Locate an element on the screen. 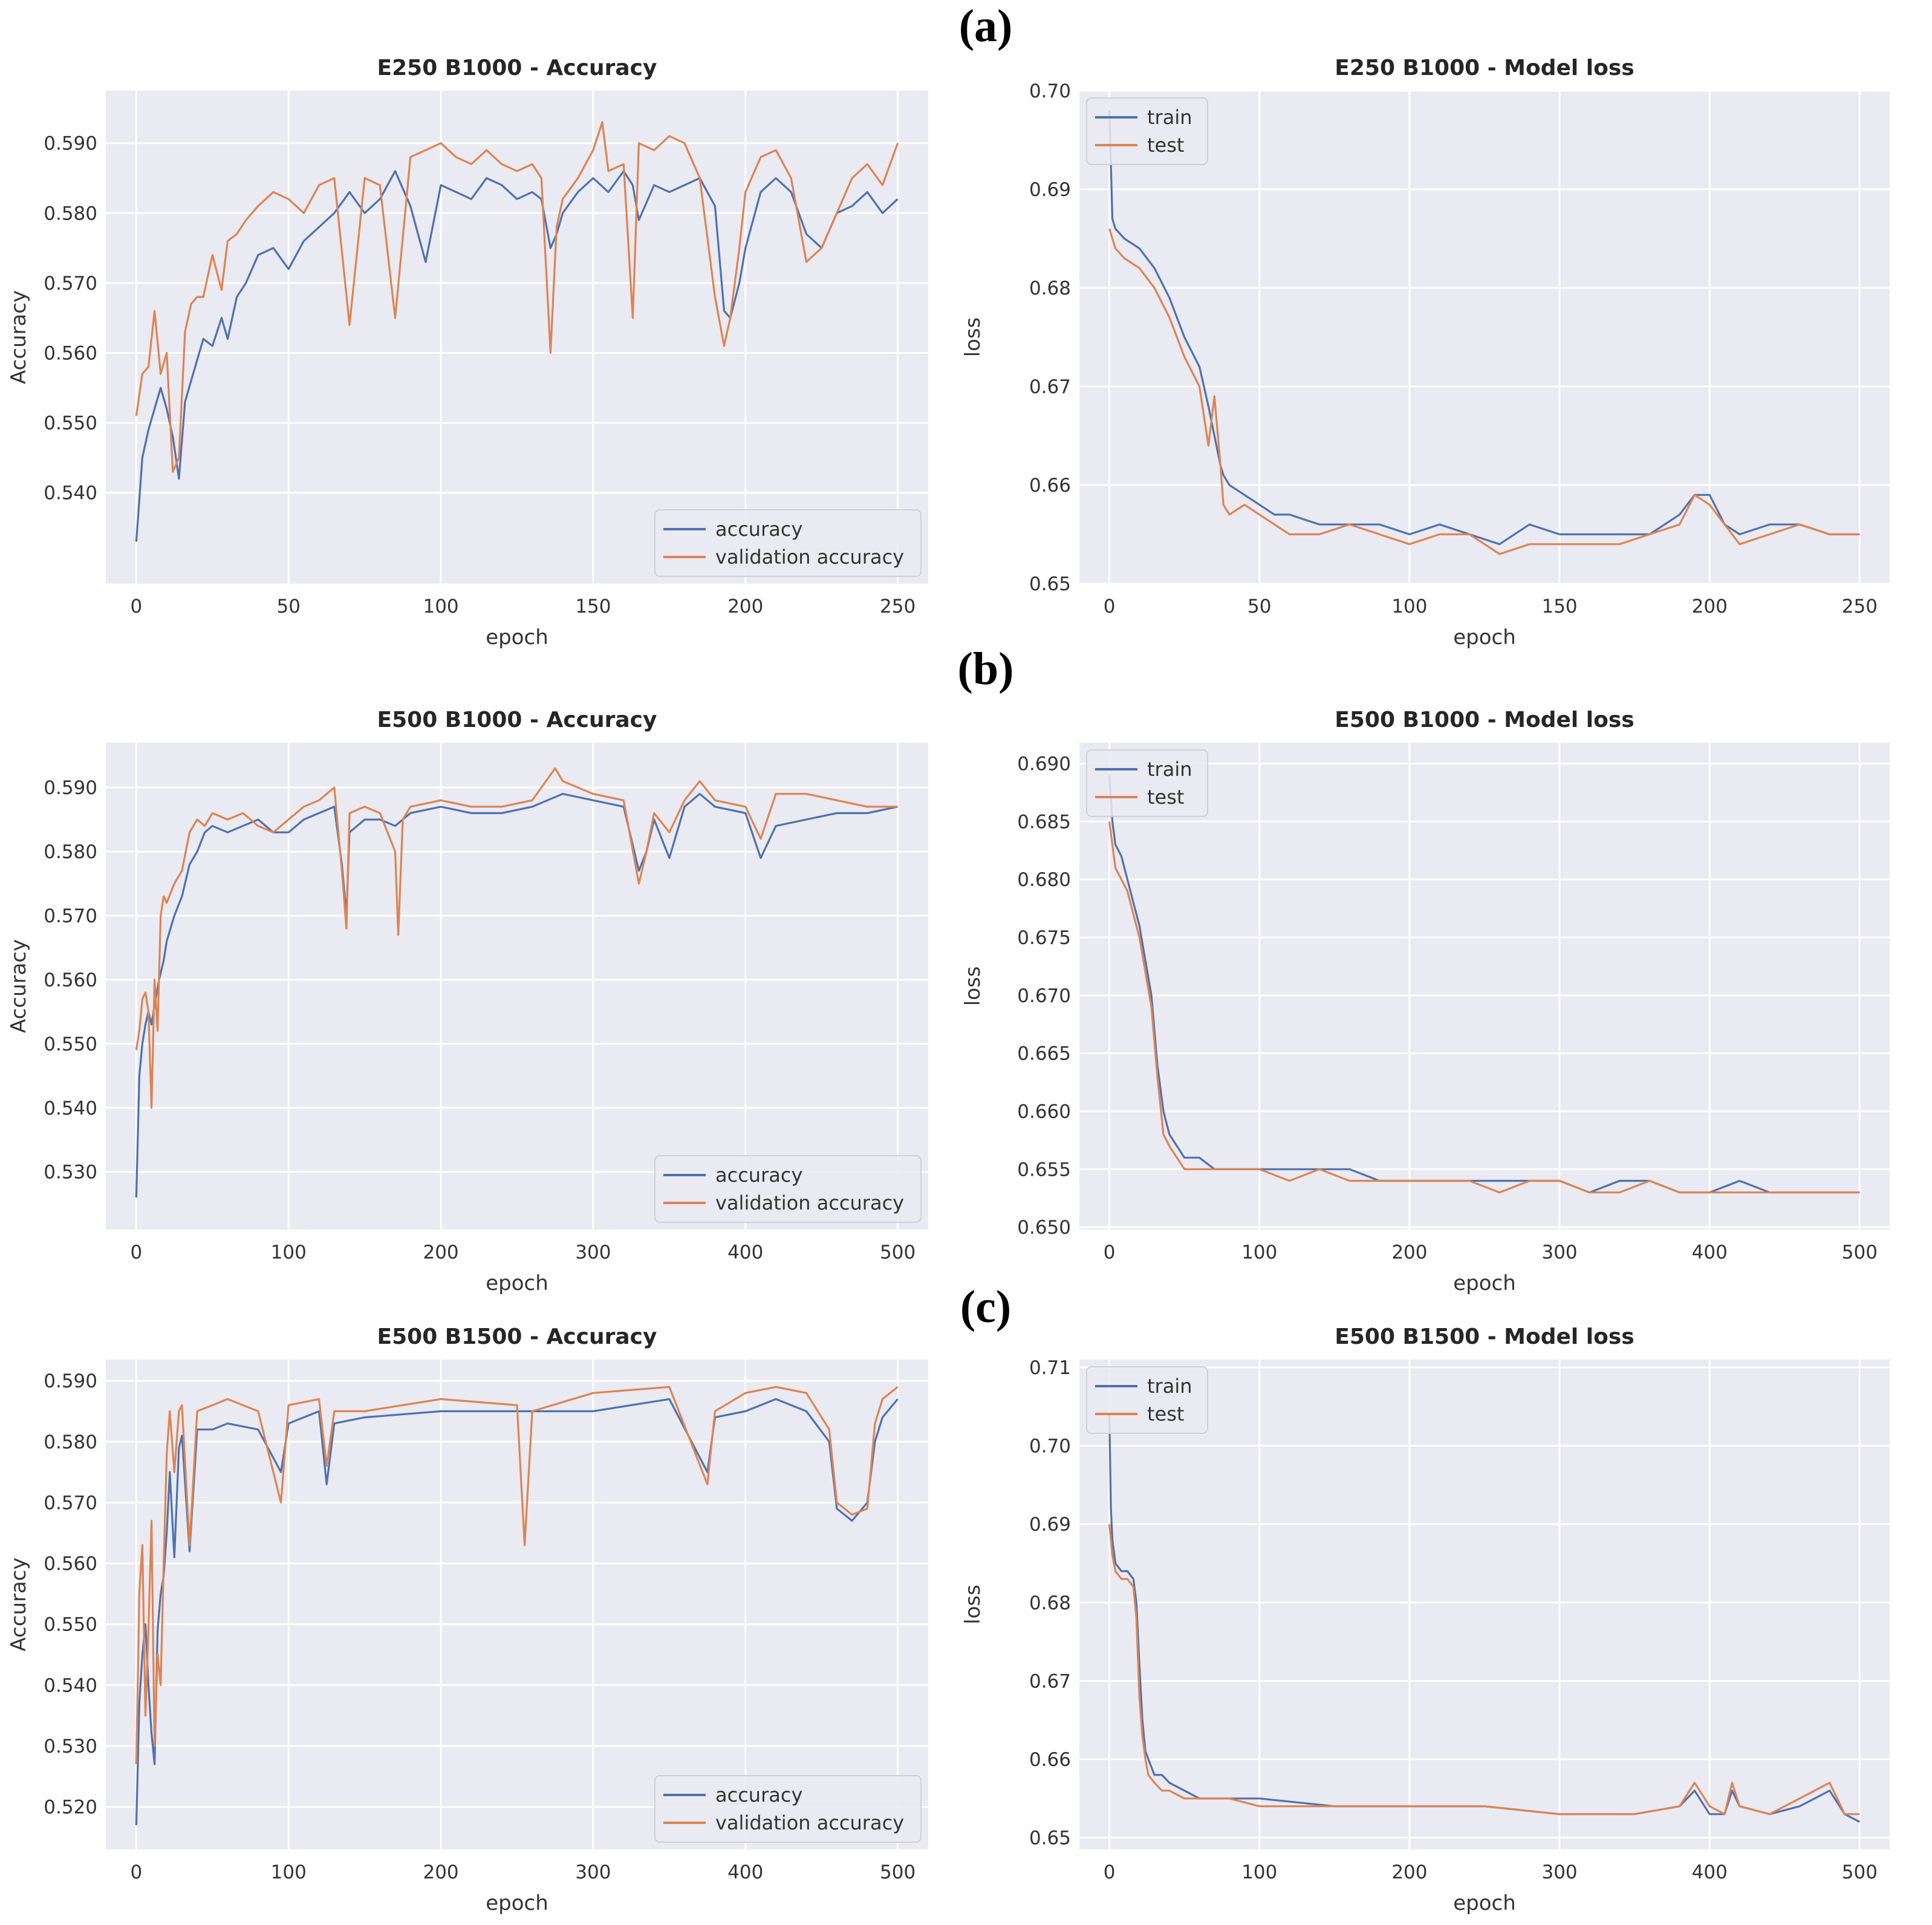 Image resolution: width=1932 pixels, height=1925 pixels. y-tick-label: 0.65 is located at coordinates (1050, 1839).